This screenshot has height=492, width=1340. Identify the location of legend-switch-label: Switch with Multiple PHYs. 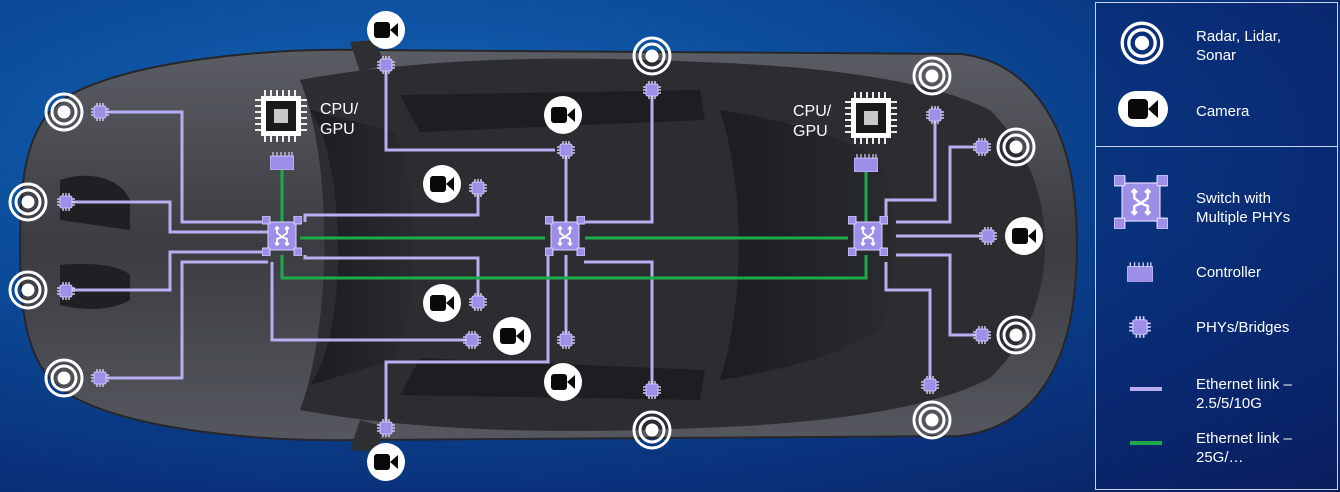
(1243, 208).